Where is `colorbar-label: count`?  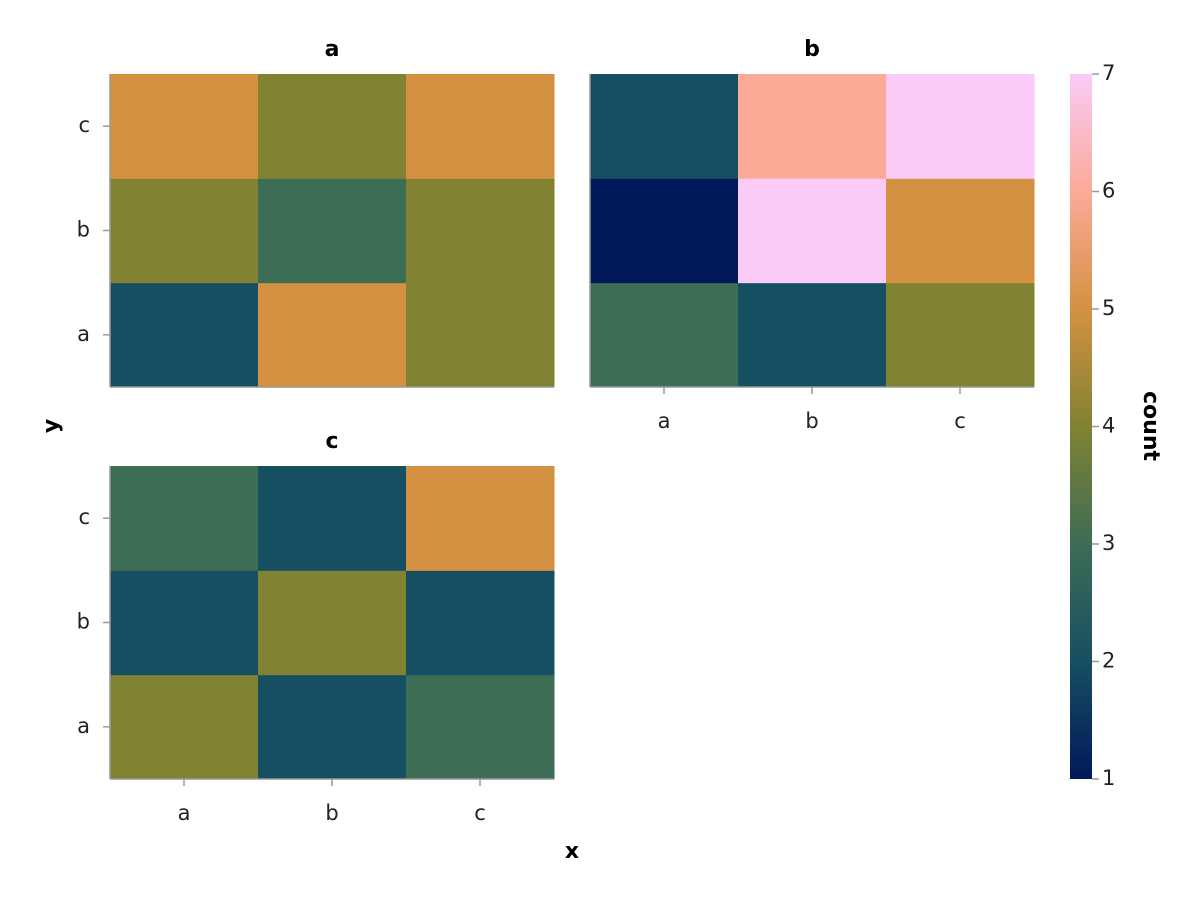
colorbar-label: count is located at coordinates (1150, 426).